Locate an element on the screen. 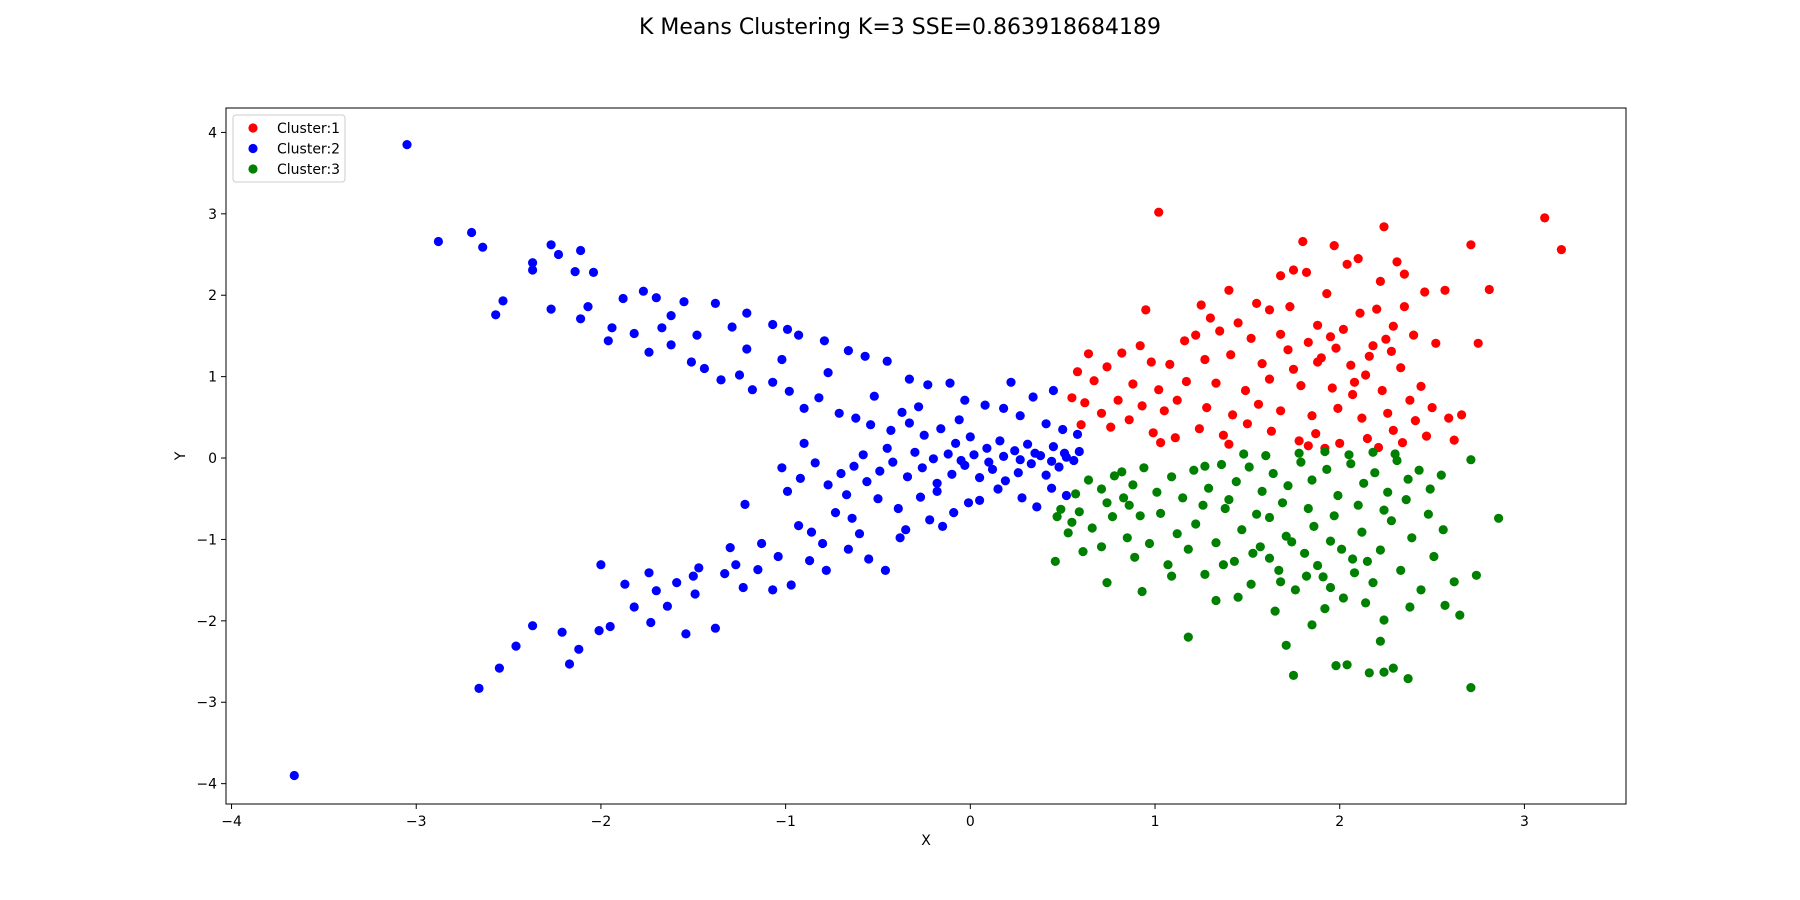 This screenshot has height=900, width=1800. x-tick-label: 0 is located at coordinates (970, 822).